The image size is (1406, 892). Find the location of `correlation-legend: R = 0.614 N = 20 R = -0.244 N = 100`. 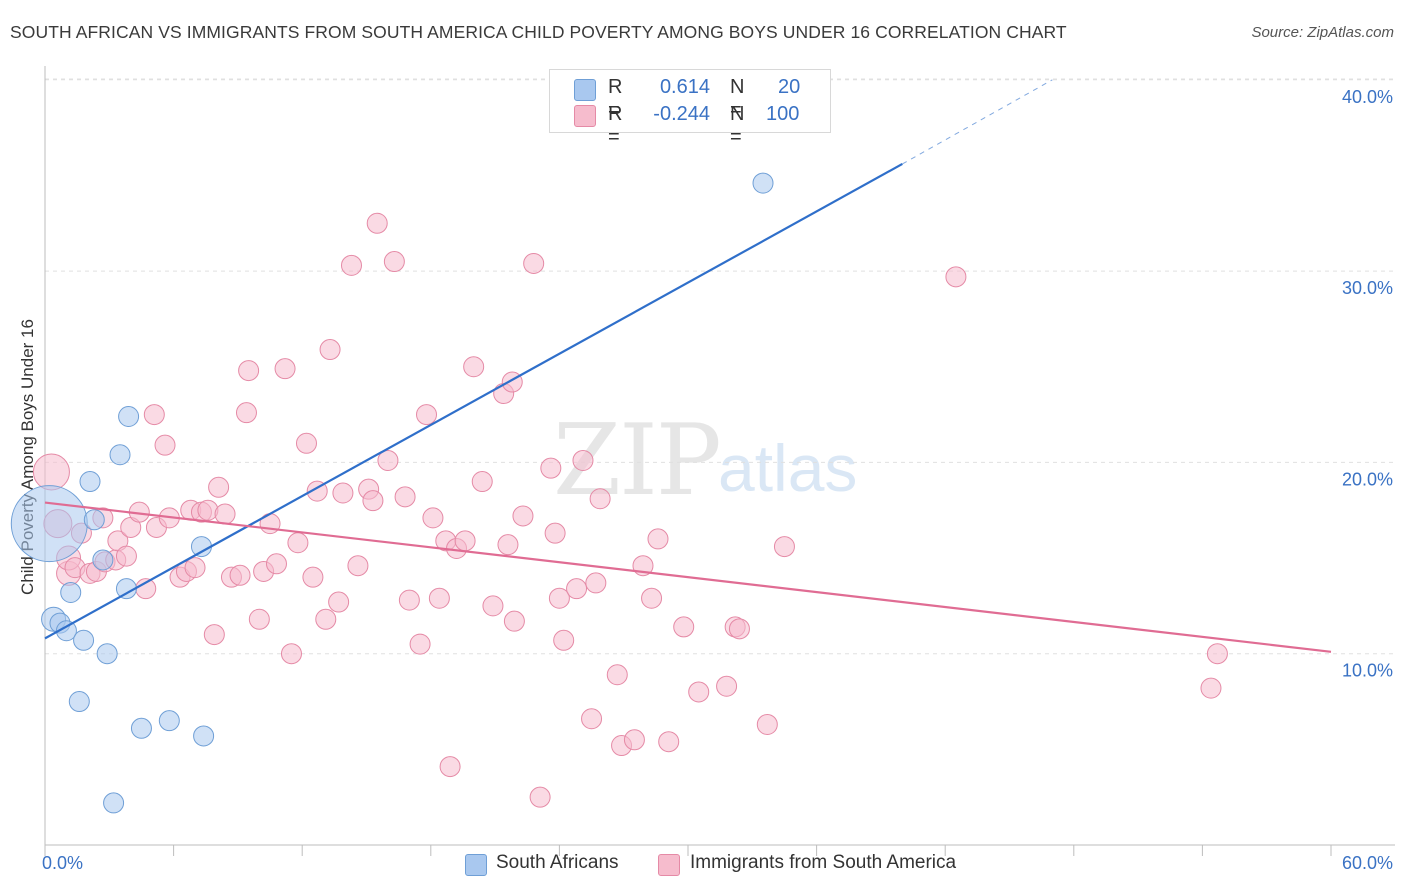

correlation-legend: R = 0.614 N = 20 R = -0.244 N = 100 is located at coordinates (690, 108).